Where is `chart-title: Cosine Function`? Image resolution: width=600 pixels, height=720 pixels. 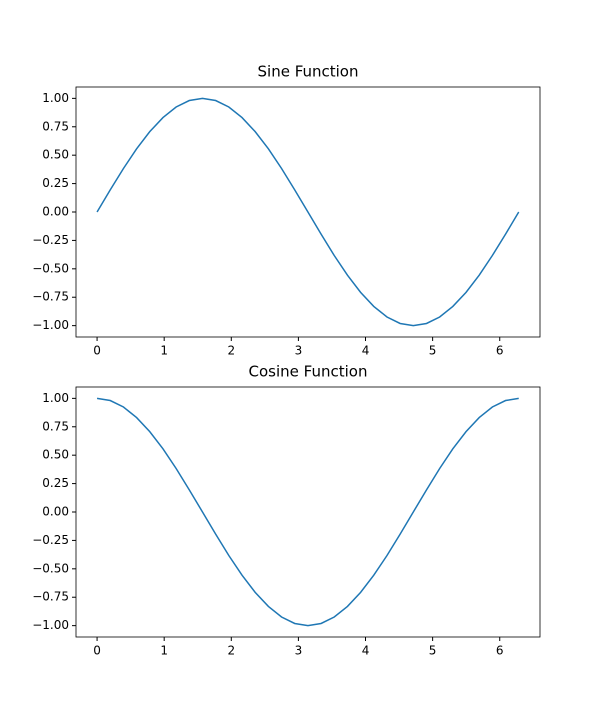
chart-title: Cosine Function is located at coordinates (308, 372).